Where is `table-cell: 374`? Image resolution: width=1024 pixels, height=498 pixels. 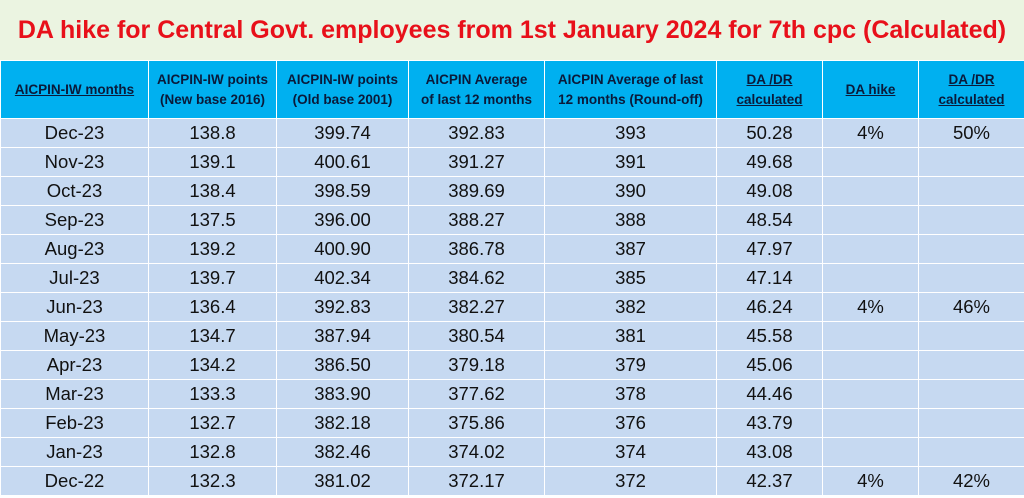 table-cell: 374 is located at coordinates (630, 452).